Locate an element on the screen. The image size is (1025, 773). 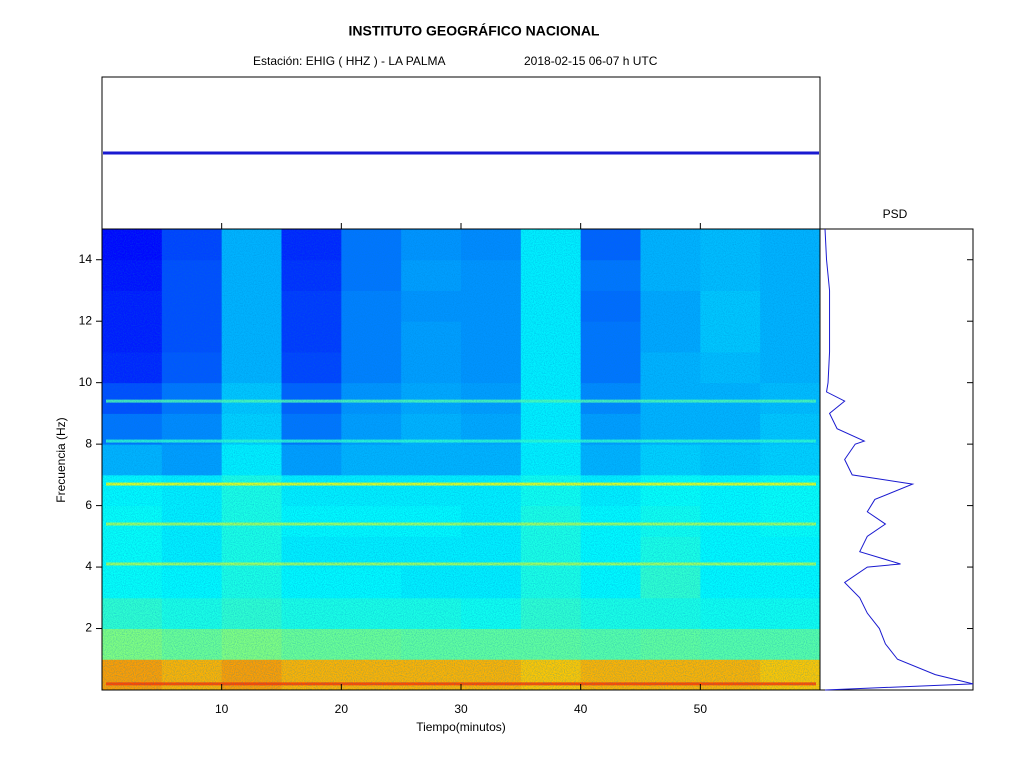
x-tick-label: 10 is located at coordinates (222, 709).